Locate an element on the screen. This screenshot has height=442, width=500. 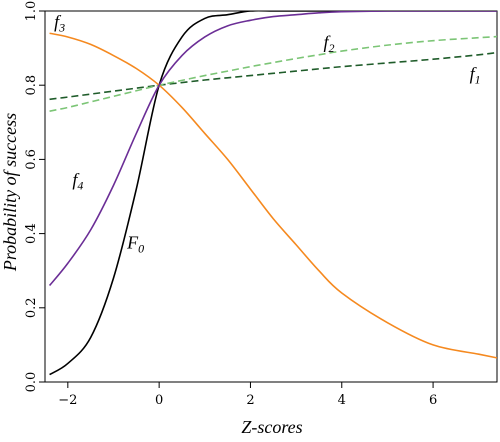
x-tick-label-4: 4 is located at coordinates (342, 400).